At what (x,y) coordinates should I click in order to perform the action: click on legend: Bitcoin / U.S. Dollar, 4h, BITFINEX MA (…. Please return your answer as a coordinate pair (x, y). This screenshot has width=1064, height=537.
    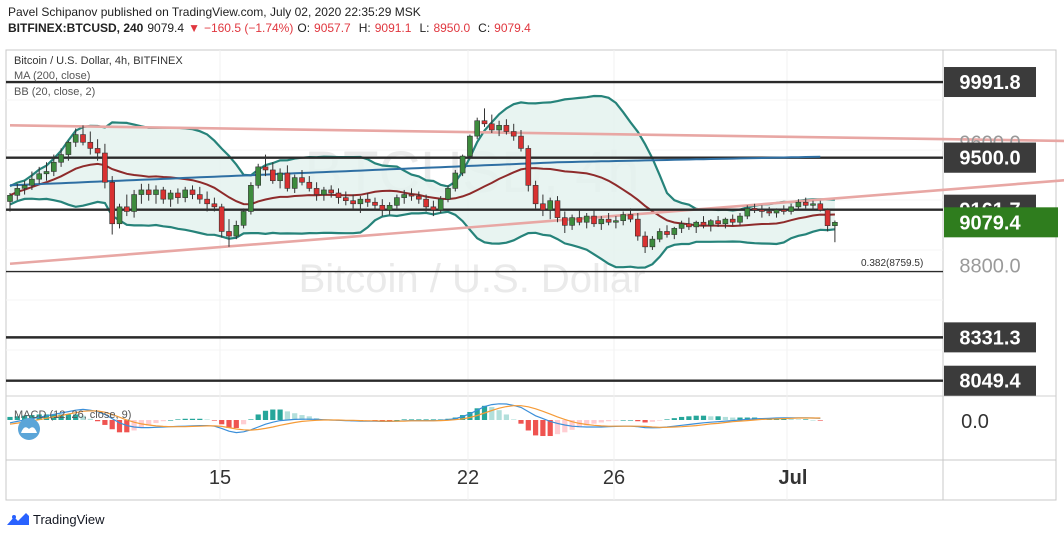
    Looking at the image, I should click on (98, 238).